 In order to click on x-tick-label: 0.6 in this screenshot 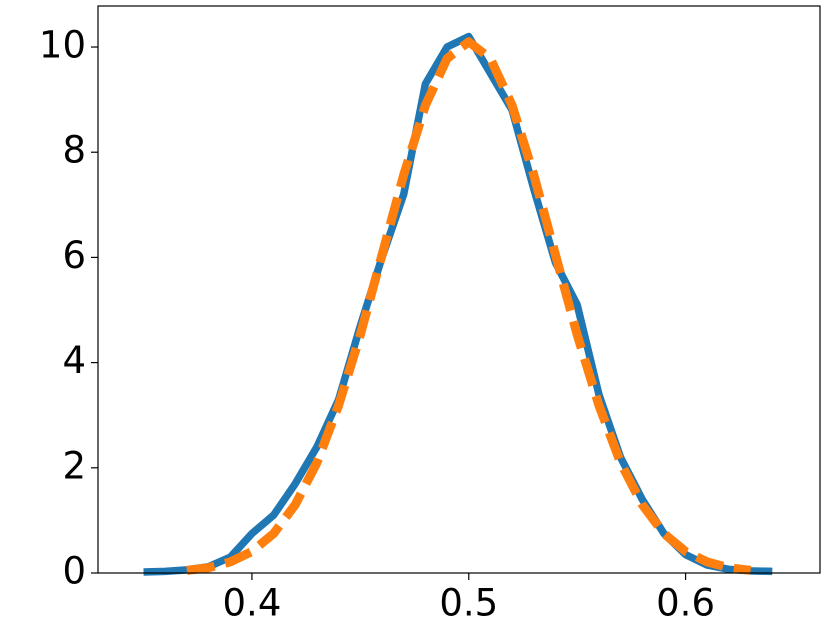, I will do `click(685, 602)`.